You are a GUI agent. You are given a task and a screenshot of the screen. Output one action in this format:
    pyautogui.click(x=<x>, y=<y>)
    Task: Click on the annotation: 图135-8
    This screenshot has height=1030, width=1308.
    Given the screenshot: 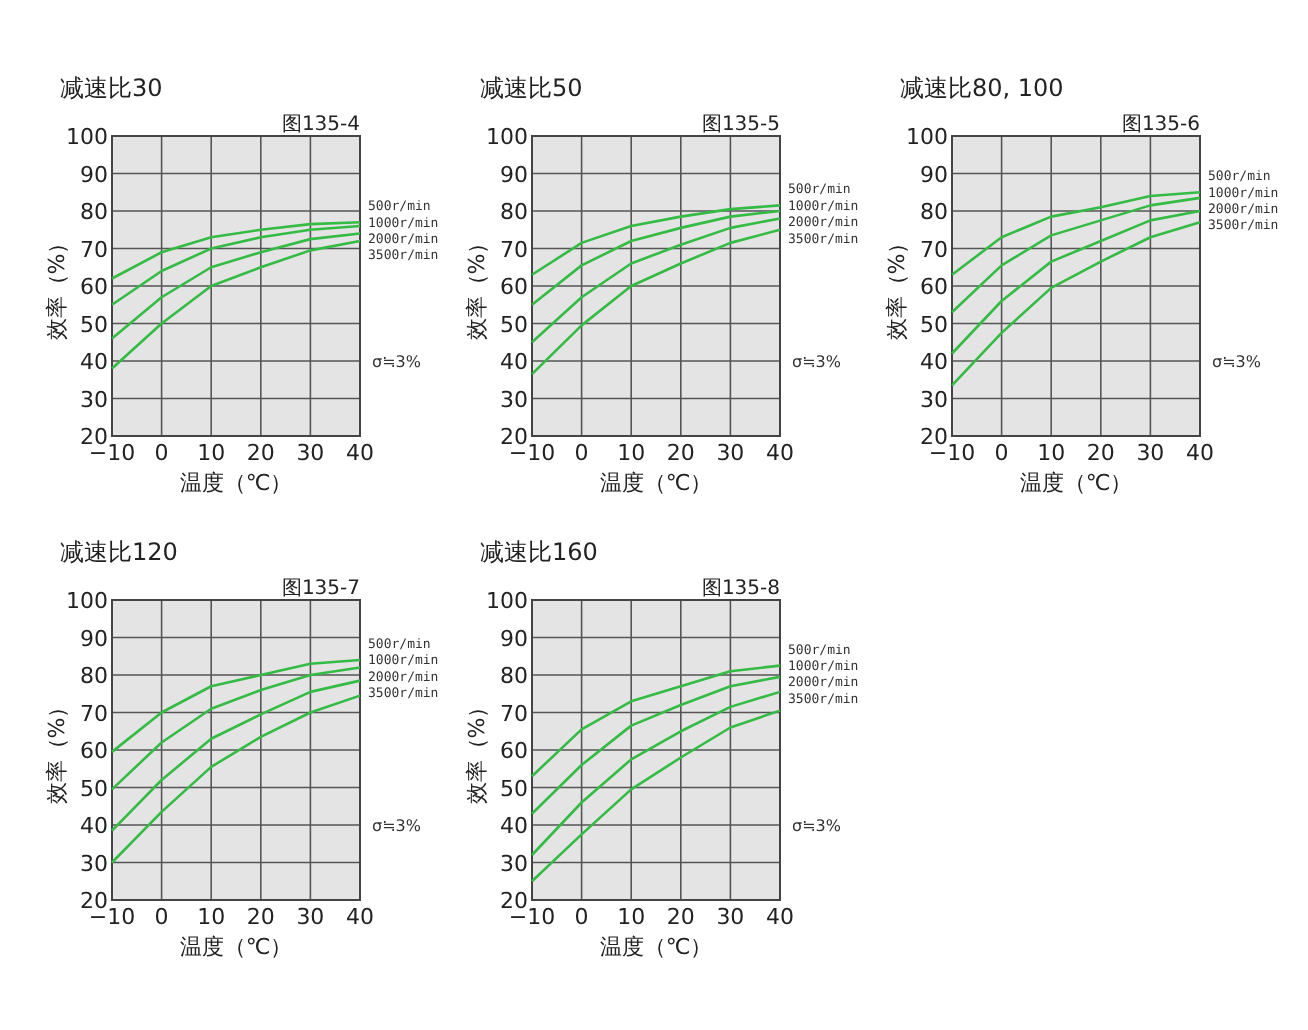 What is the action you would take?
    pyautogui.click(x=740, y=589)
    